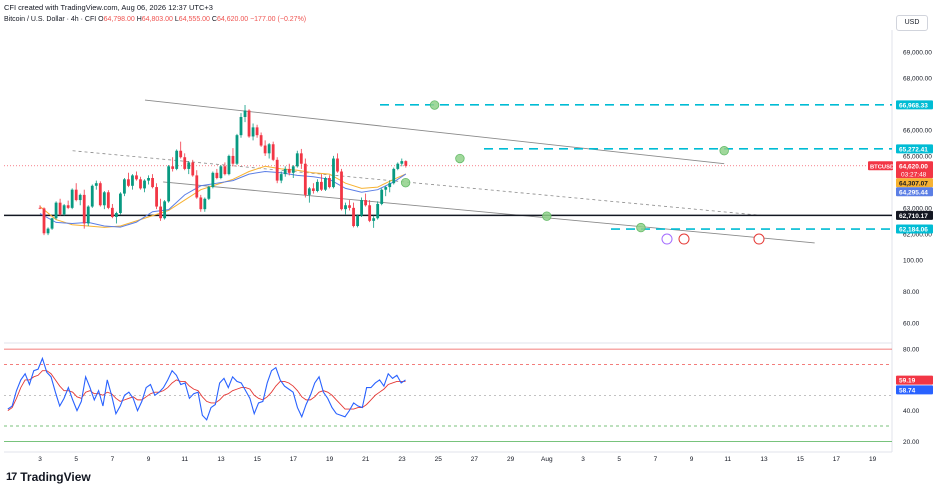 The image size is (940, 491). I want to click on rsi-value-label-bg, so click(914, 390).